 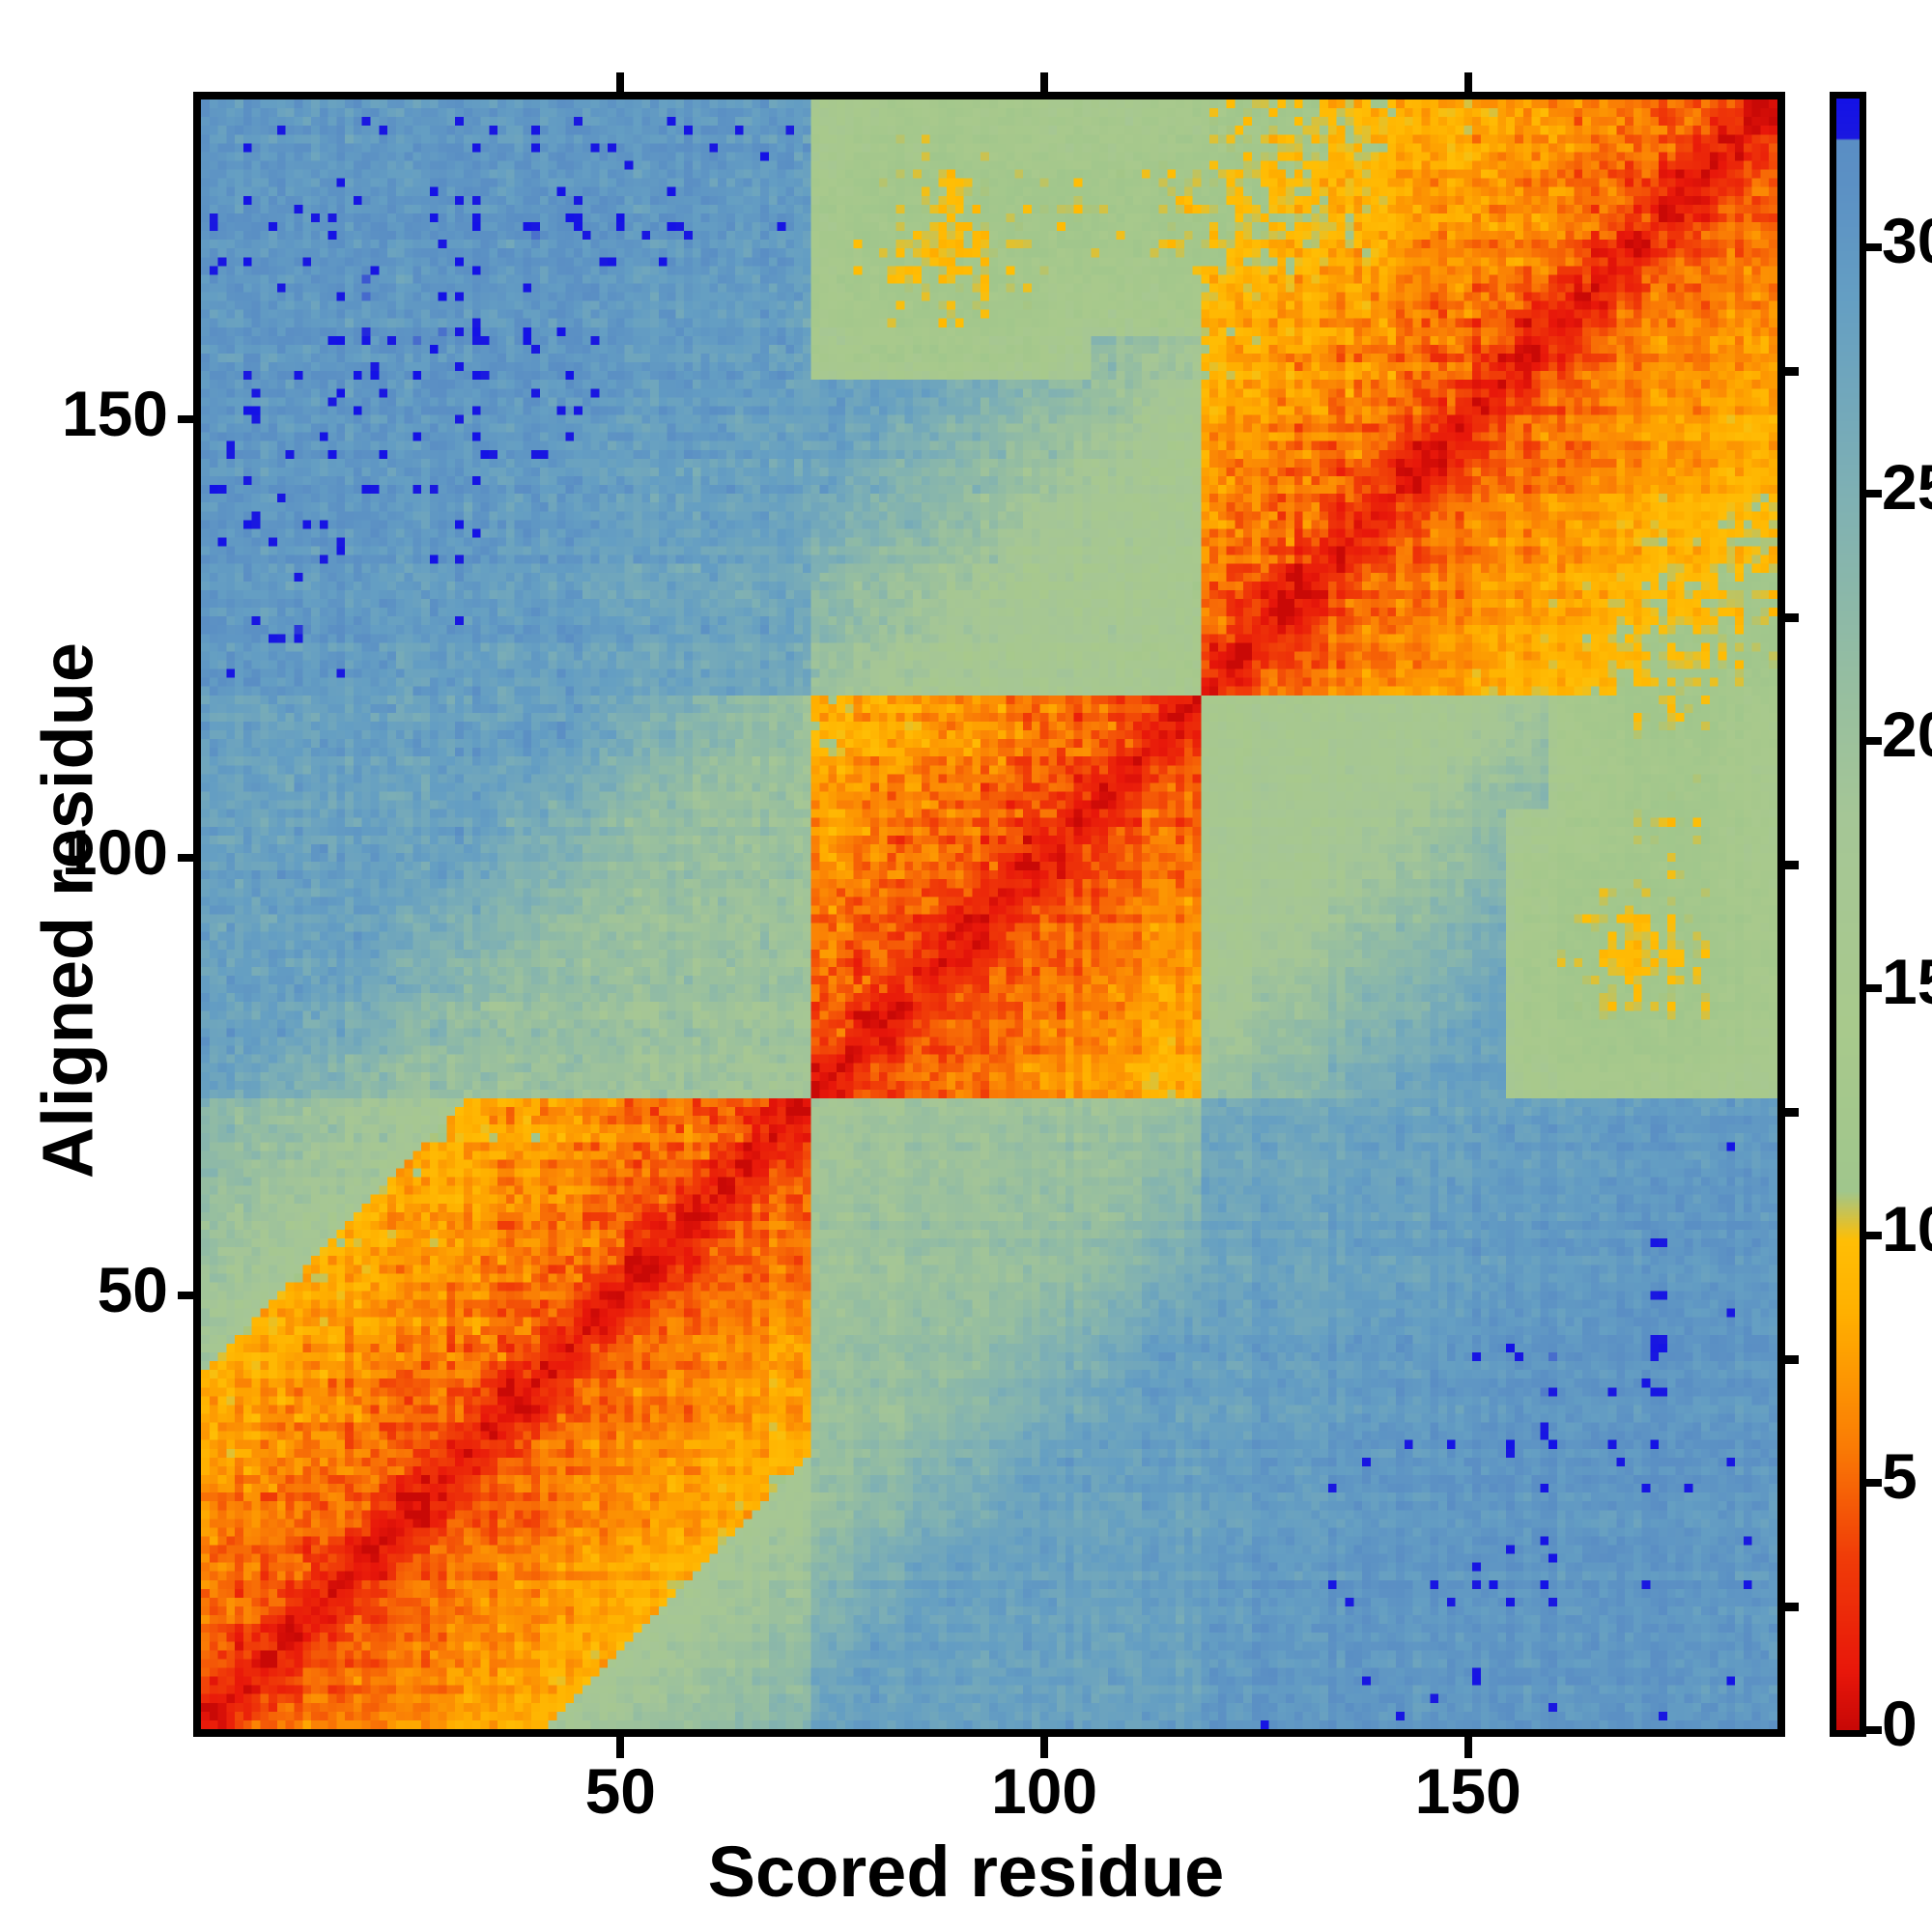 I want to click on colorbar-tick-label: 10, so click(x=1907, y=1229).